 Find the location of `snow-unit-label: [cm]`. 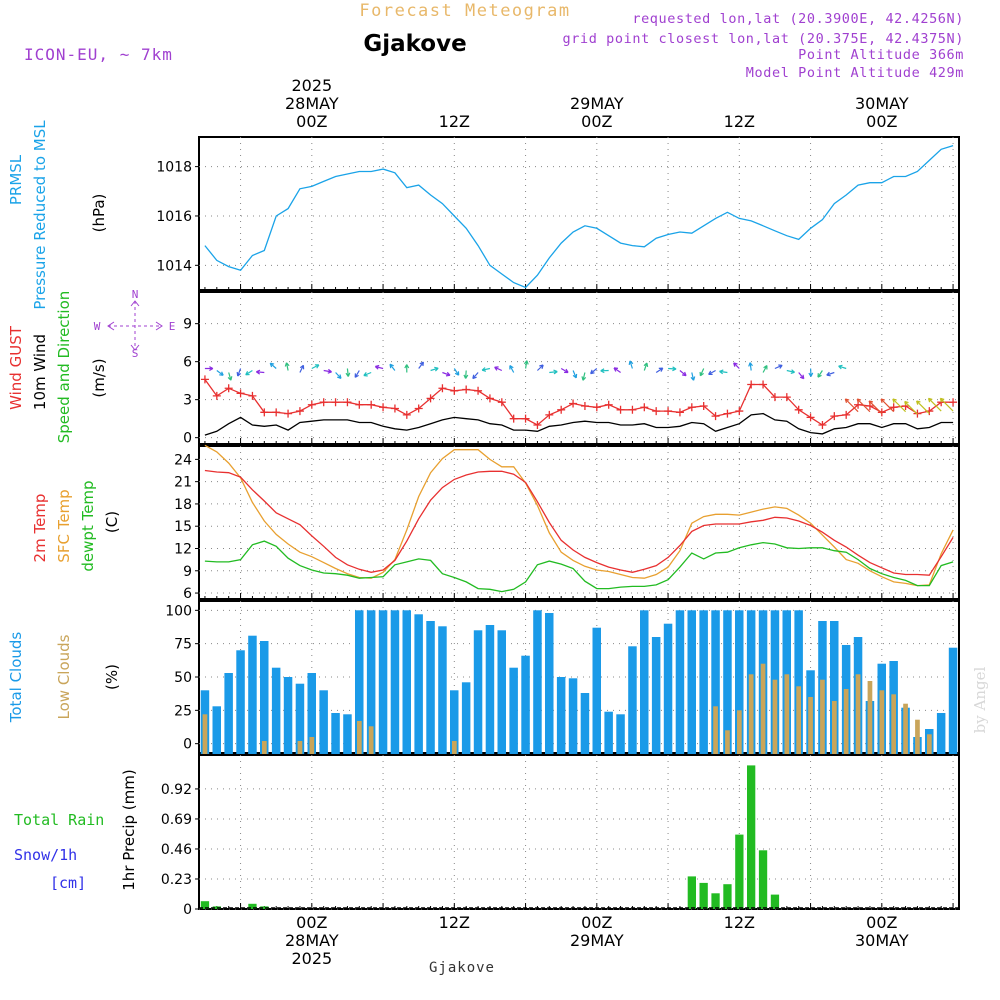

snow-unit-label: [cm] is located at coordinates (68, 883).